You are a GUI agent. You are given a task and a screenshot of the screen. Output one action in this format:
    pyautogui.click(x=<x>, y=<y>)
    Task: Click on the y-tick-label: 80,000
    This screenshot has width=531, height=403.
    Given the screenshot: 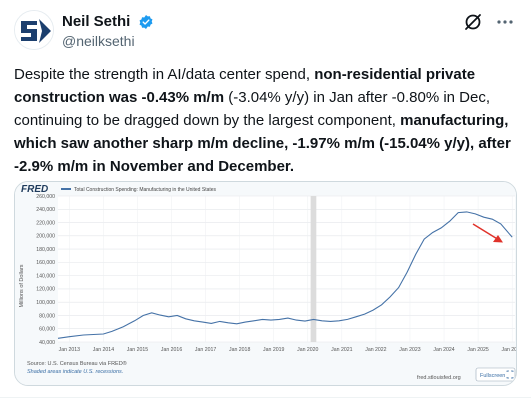 What is the action you would take?
    pyautogui.click(x=47, y=316)
    